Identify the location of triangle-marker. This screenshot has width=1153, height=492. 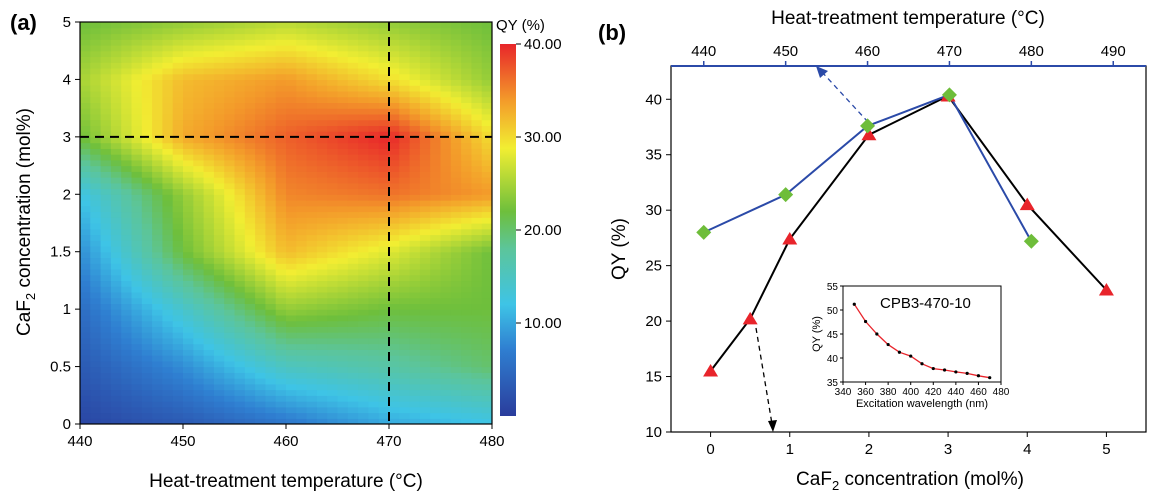
(869, 134).